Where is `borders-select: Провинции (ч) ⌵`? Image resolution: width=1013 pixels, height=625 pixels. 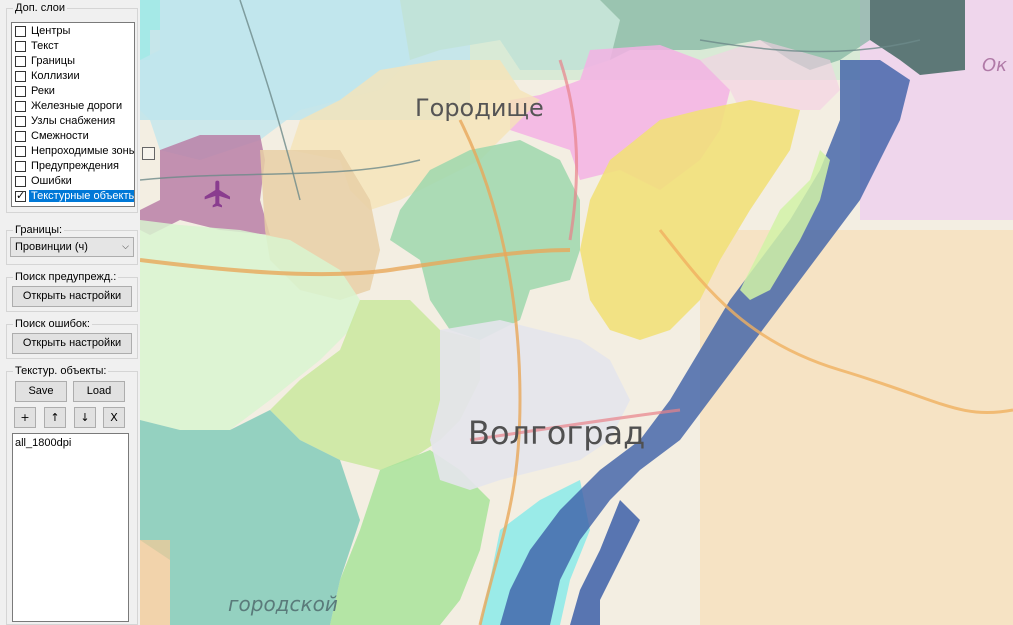 borders-select: Провинции (ч) ⌵ is located at coordinates (72, 247).